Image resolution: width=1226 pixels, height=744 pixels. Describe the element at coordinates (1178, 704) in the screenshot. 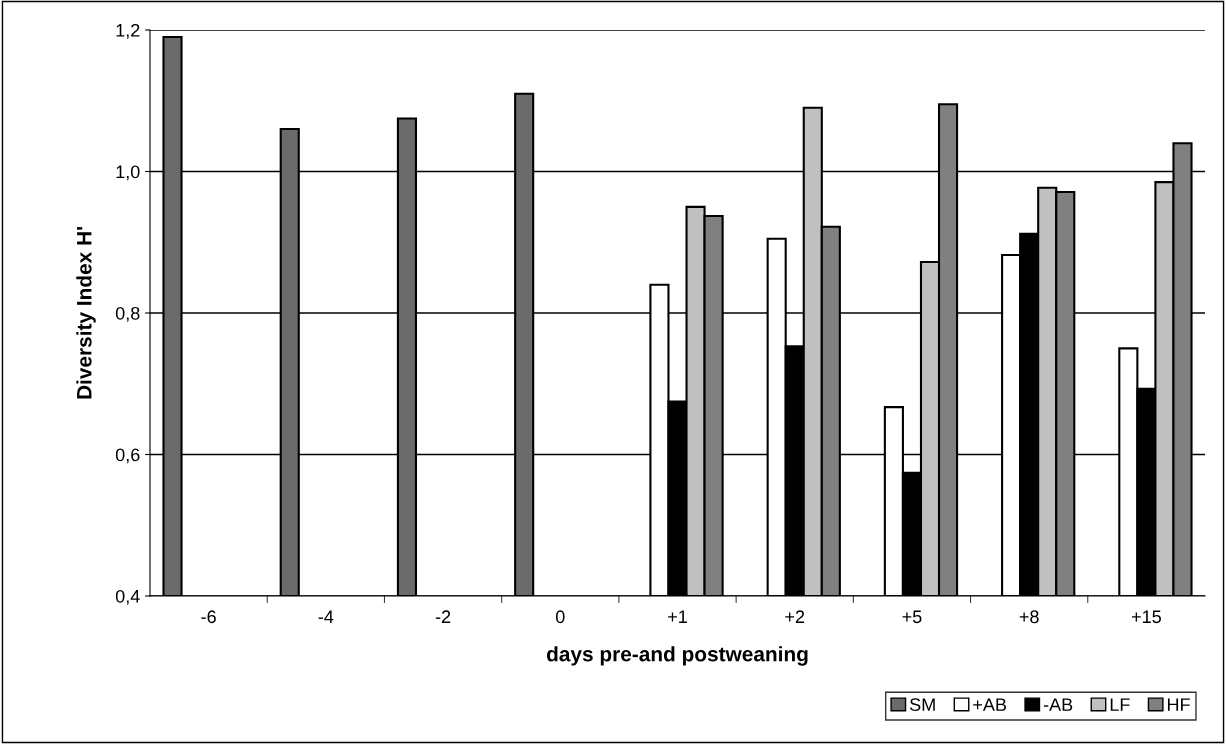

I see `legend-label: HF` at that location.